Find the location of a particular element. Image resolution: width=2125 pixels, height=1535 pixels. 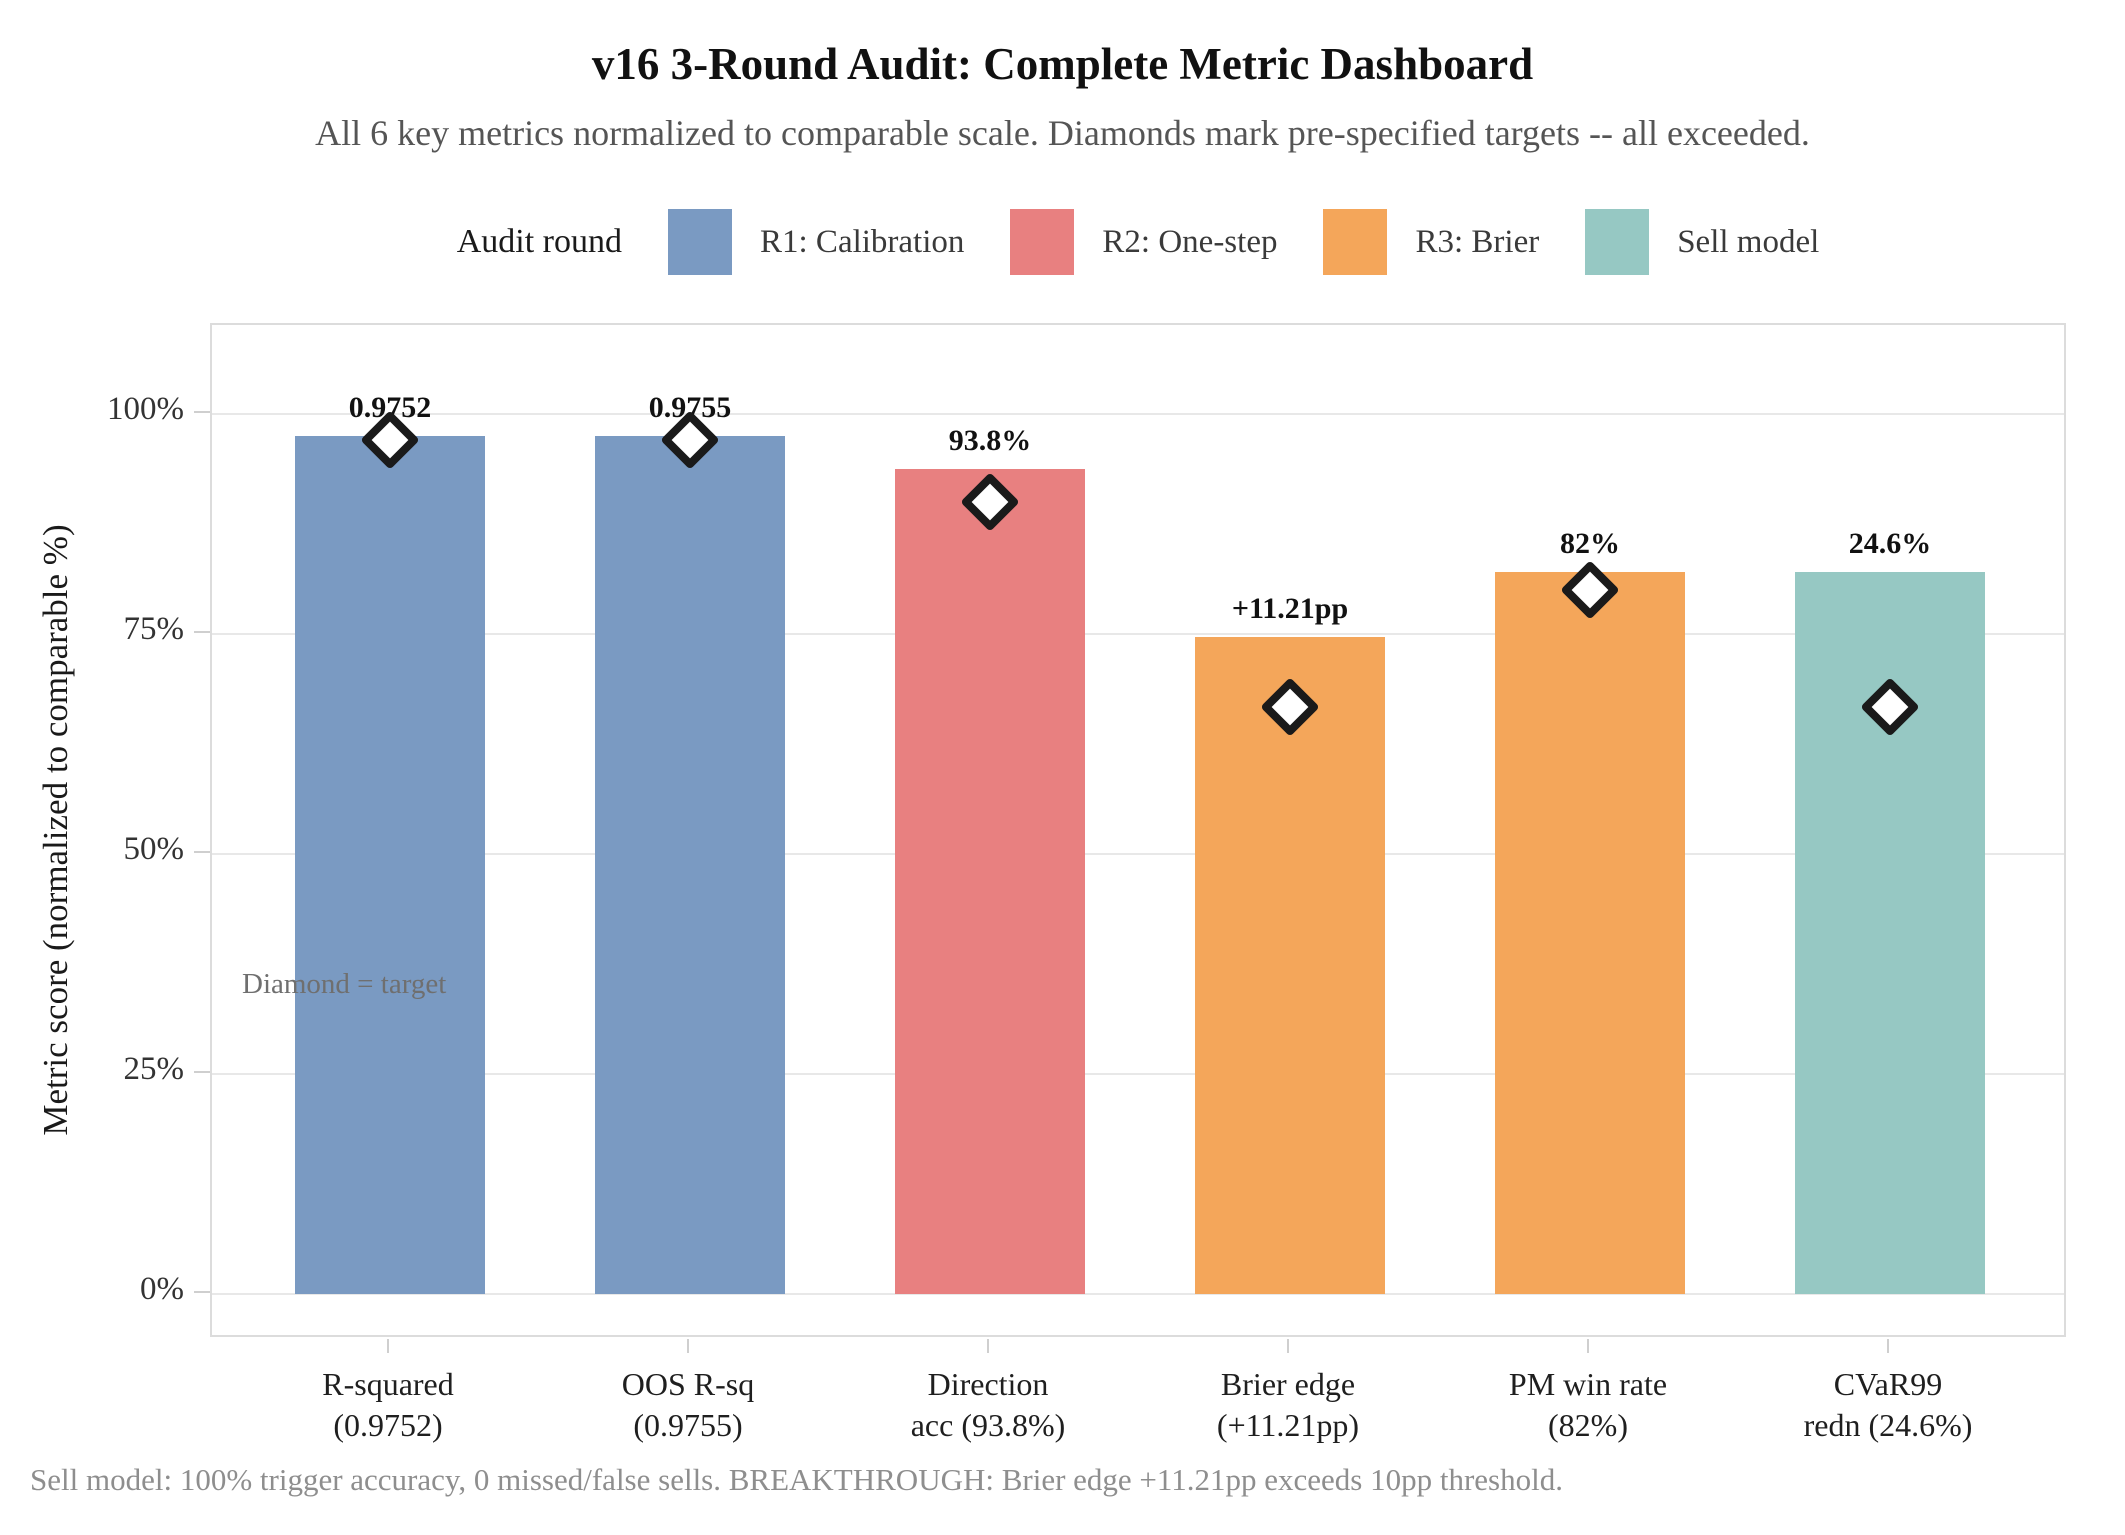

bar-value-label: 24.6% is located at coordinates (1890, 544).